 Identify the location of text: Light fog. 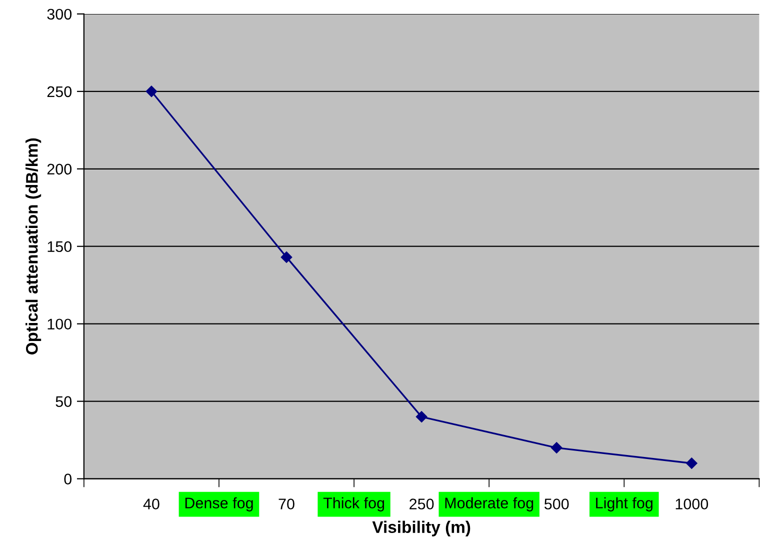
(624, 504).